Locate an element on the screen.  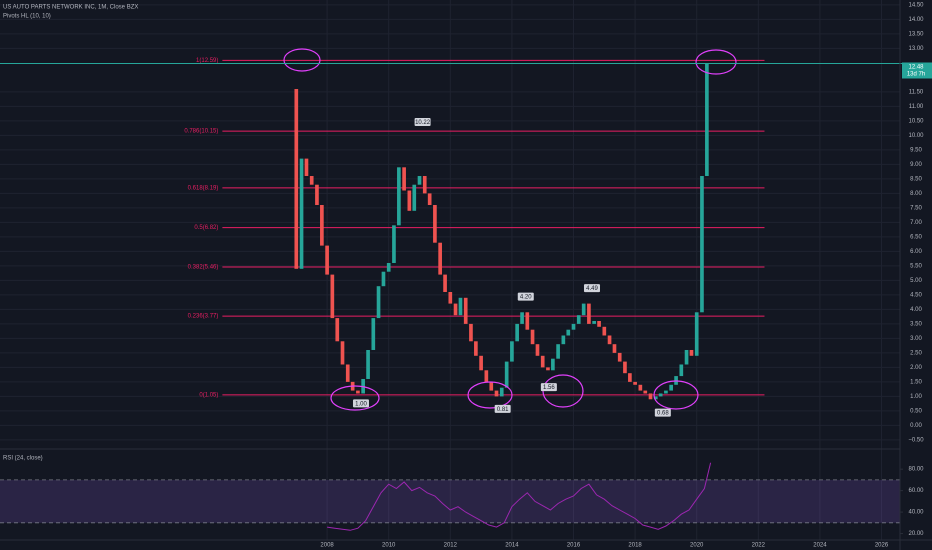
y-tick-label: 13.50 is located at coordinates (916, 35).